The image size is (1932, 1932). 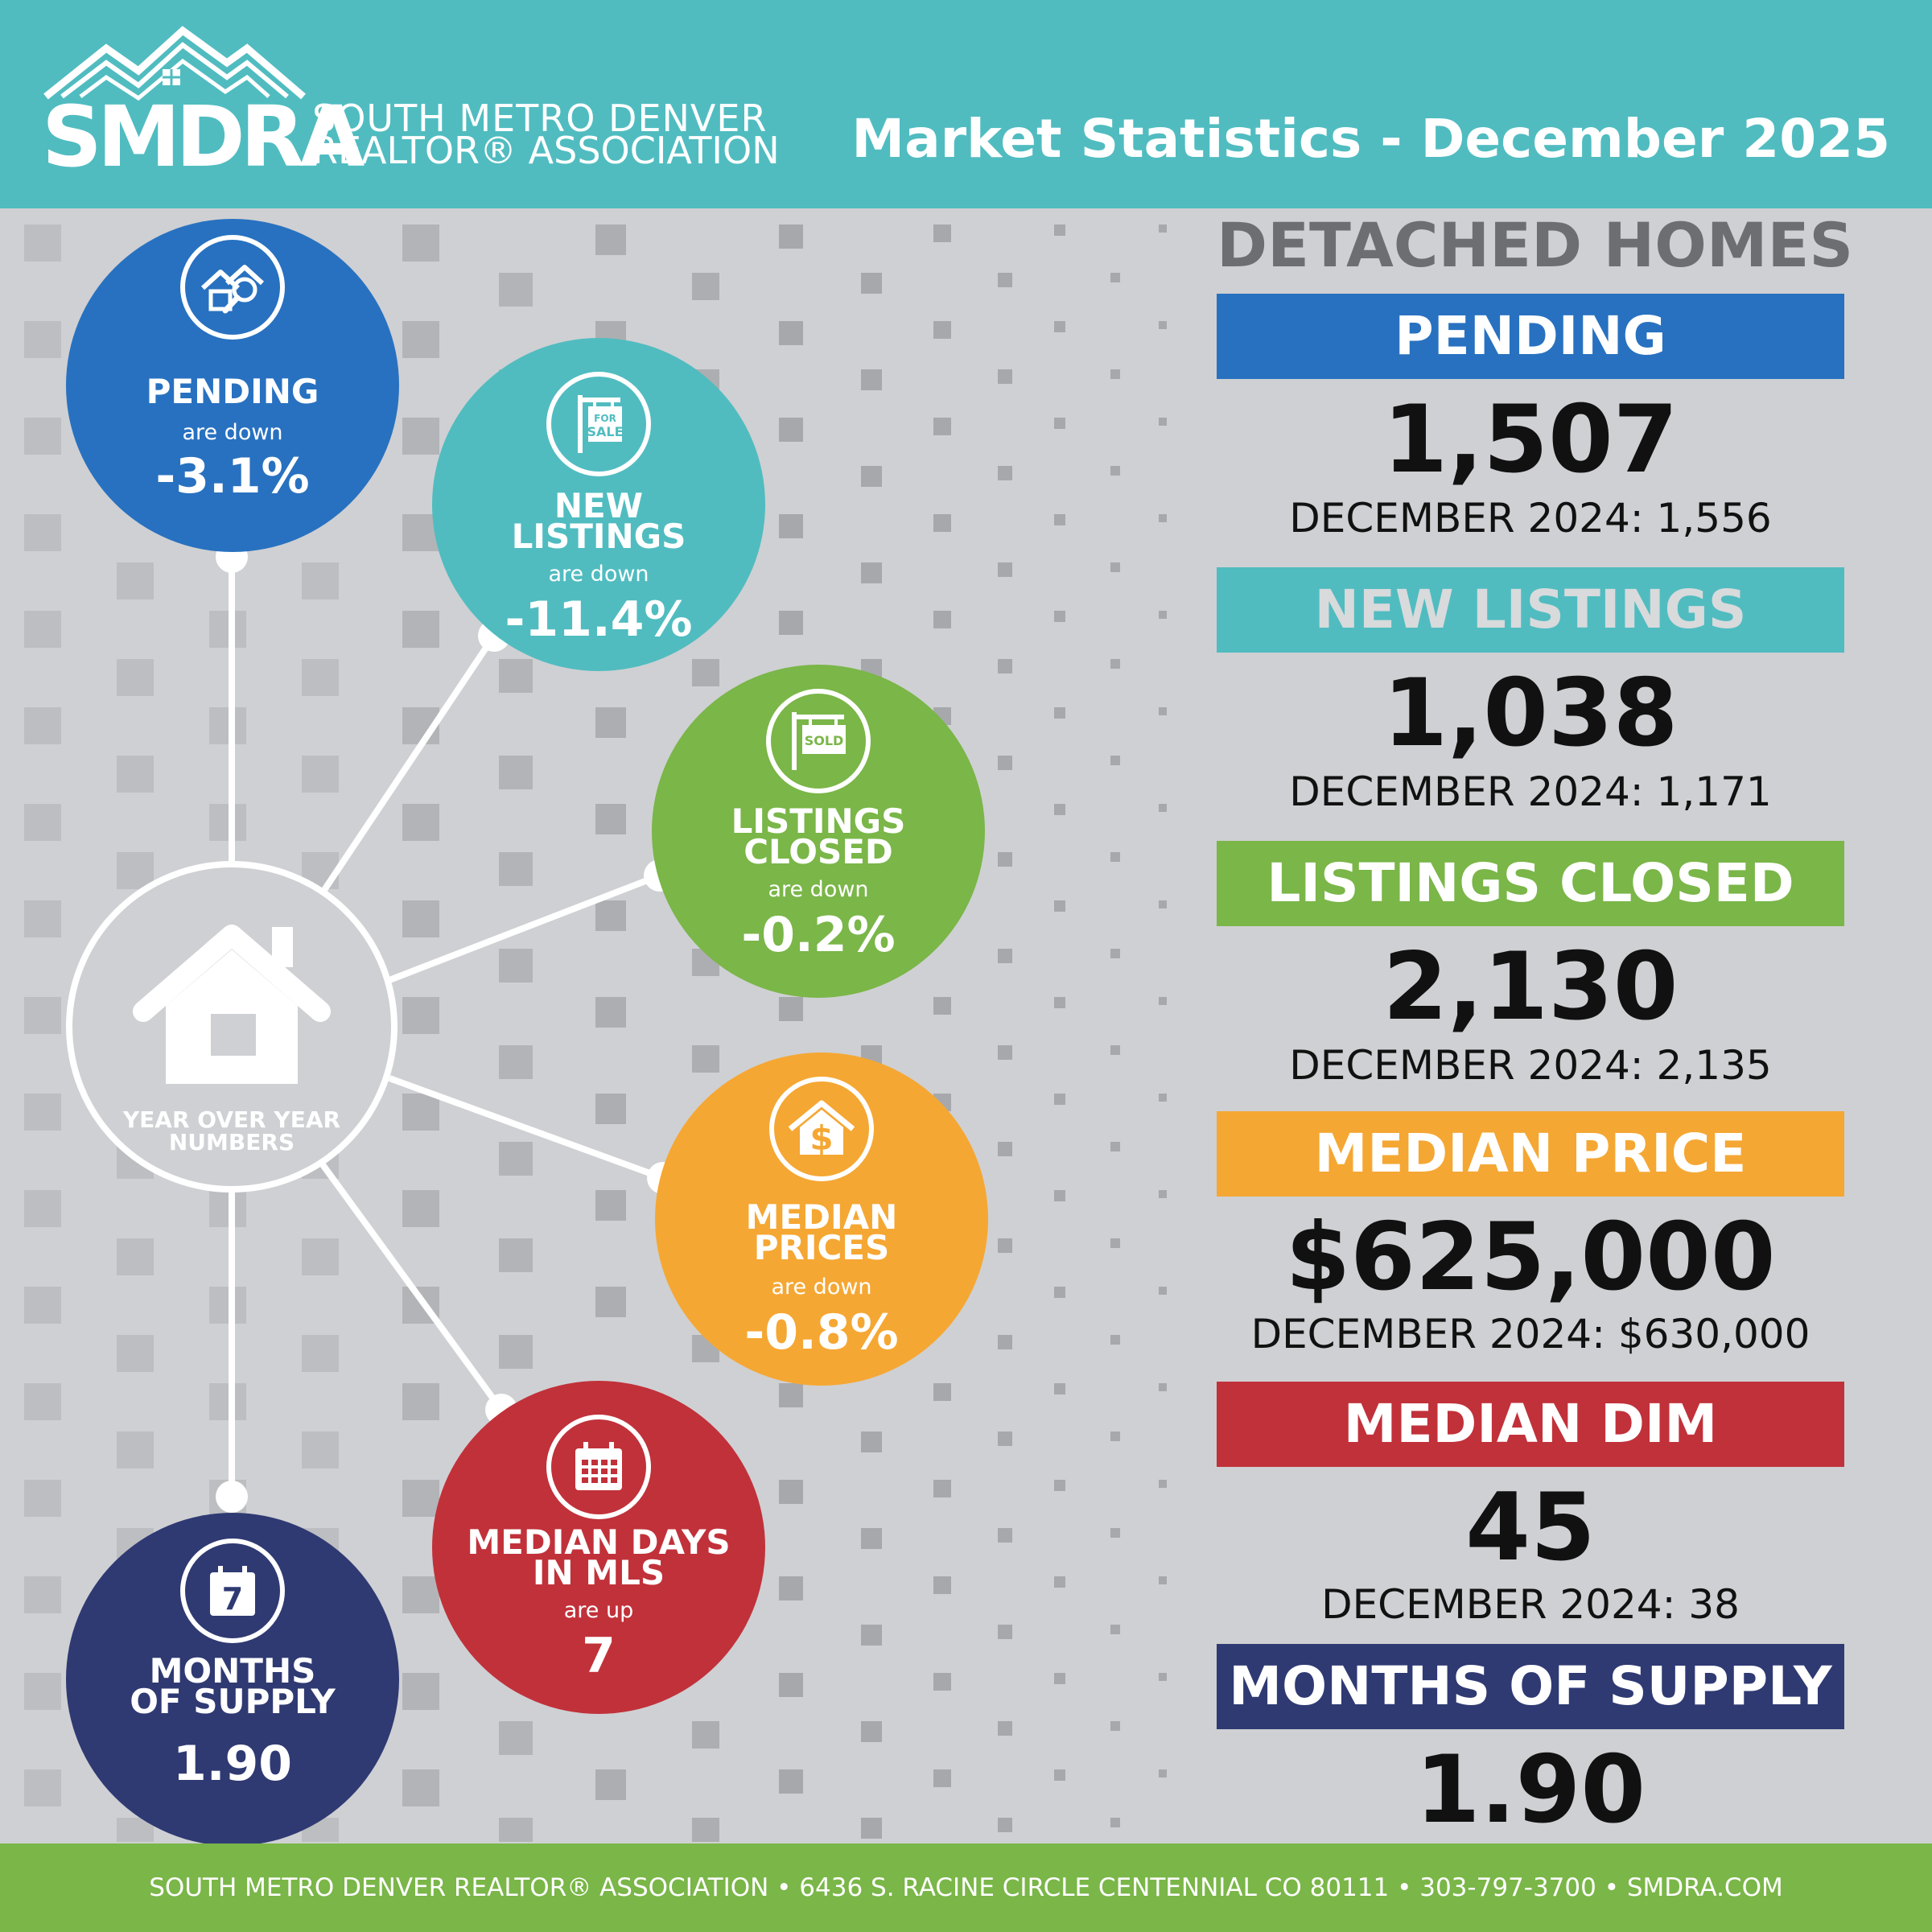 What do you see at coordinates (598, 1610) in the screenshot?
I see `median-days-direction: are up` at bounding box center [598, 1610].